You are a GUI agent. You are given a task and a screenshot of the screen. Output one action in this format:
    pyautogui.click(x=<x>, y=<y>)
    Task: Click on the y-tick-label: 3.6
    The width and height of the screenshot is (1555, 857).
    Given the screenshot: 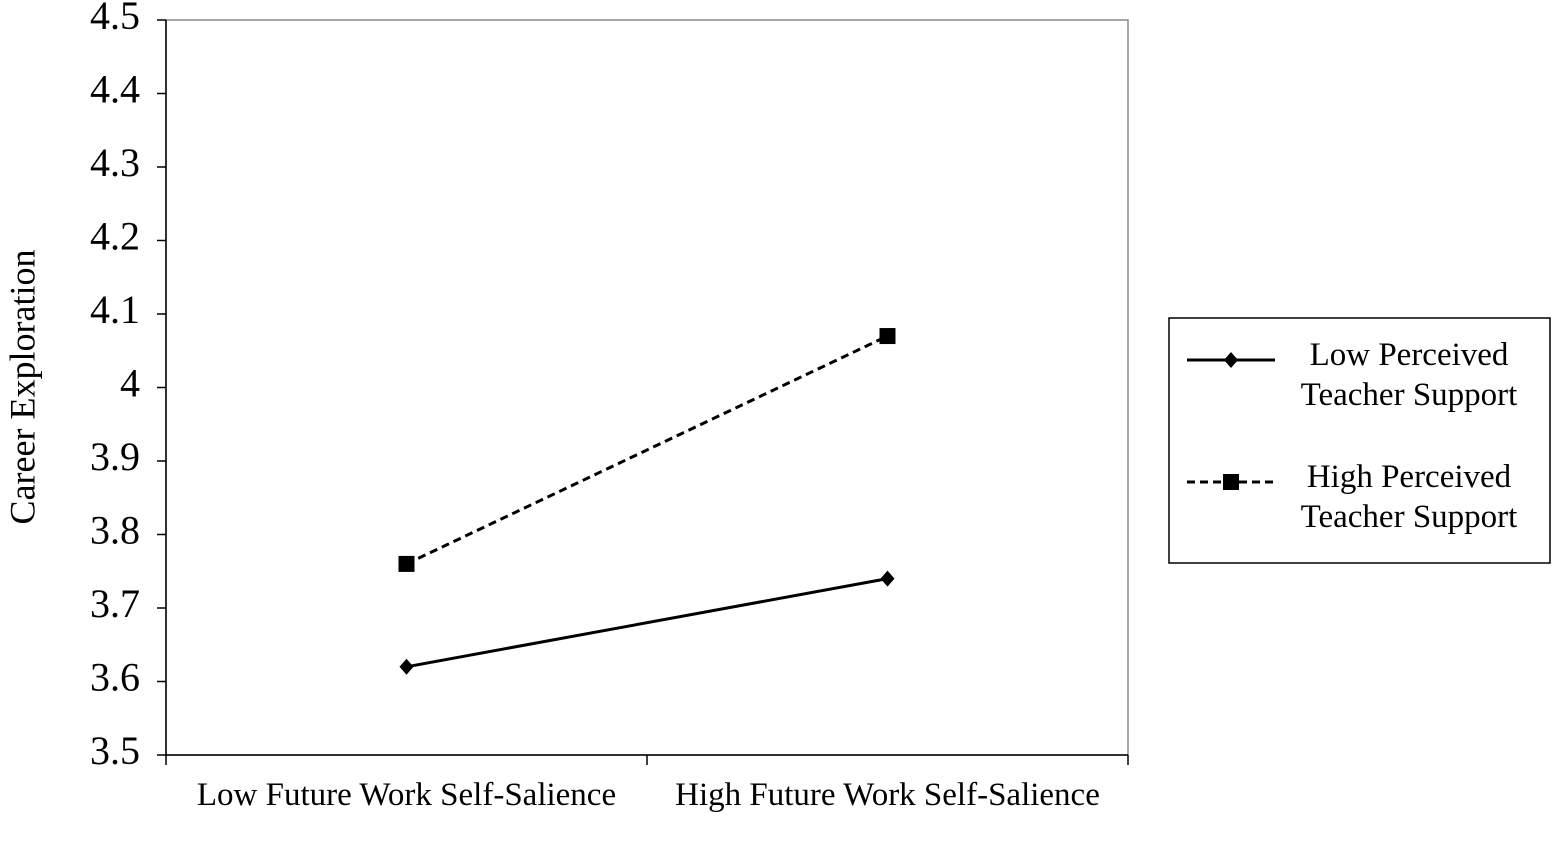 What is the action you would take?
    pyautogui.click(x=115, y=677)
    